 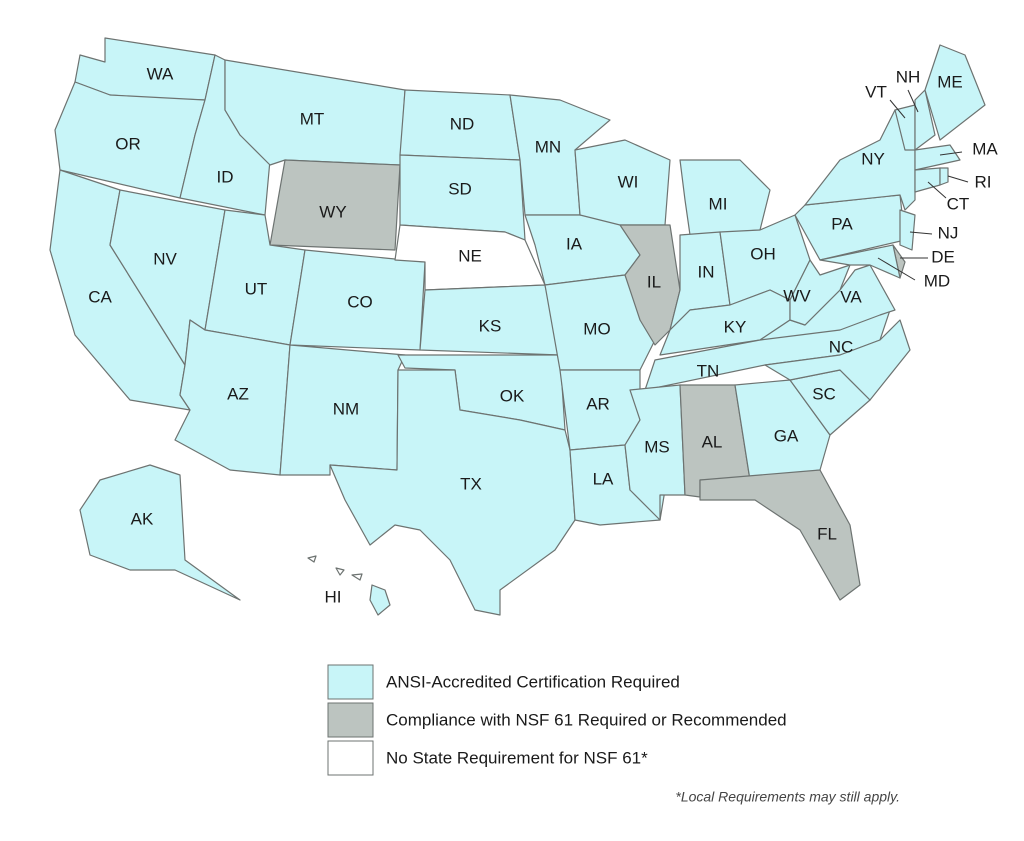 What do you see at coordinates (851, 296) in the screenshot?
I see `state-label: VA` at bounding box center [851, 296].